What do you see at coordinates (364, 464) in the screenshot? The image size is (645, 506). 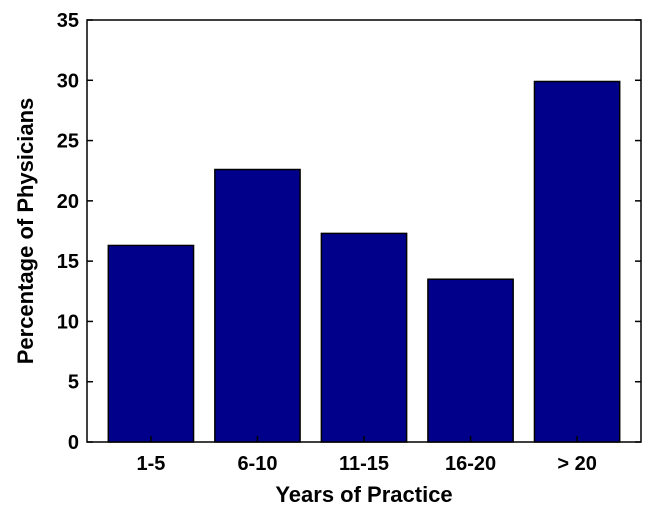 I see `x-tick-label: 11-15` at bounding box center [364, 464].